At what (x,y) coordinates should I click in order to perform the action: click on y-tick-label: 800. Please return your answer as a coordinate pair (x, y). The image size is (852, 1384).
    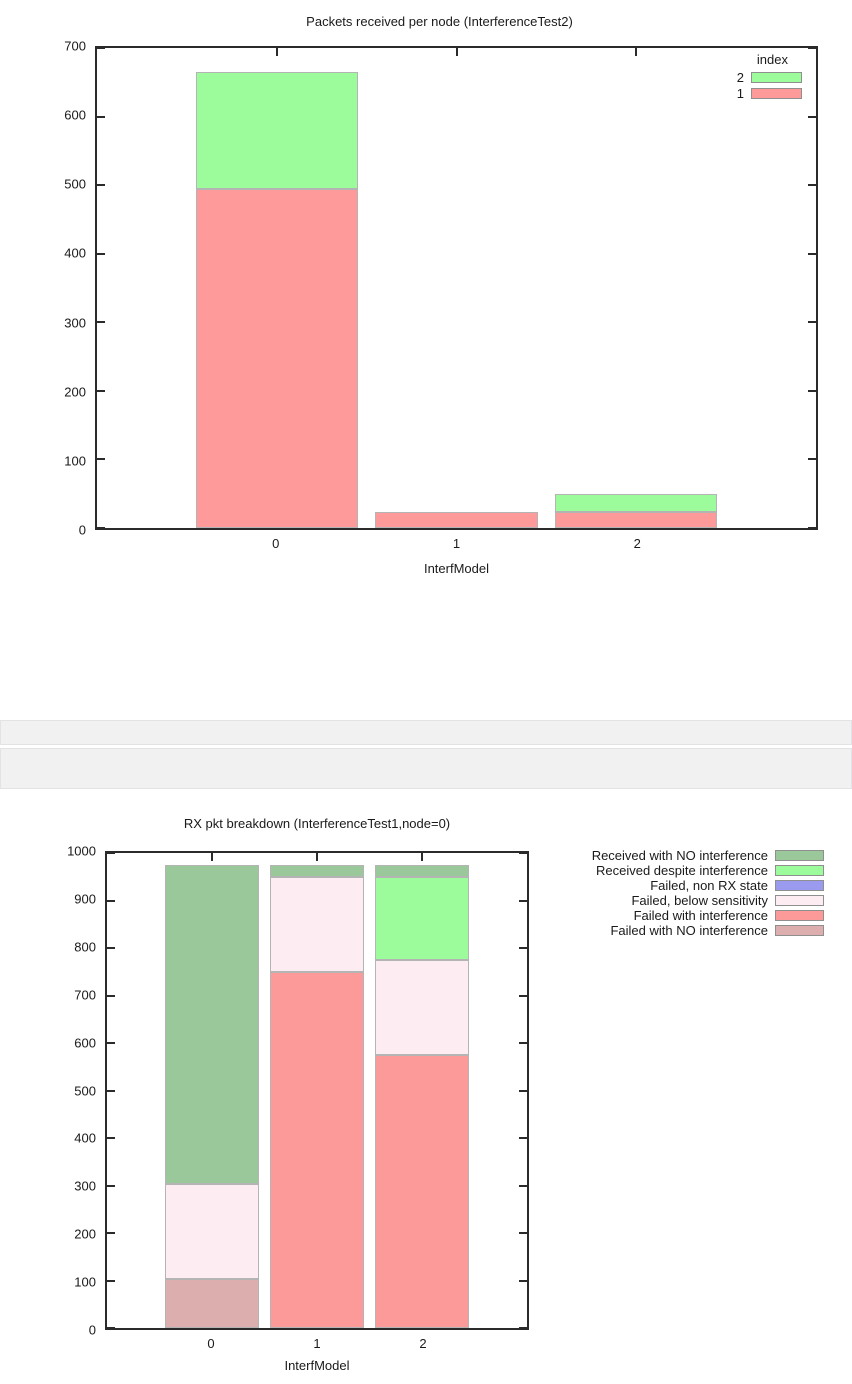
    Looking at the image, I should click on (85, 947).